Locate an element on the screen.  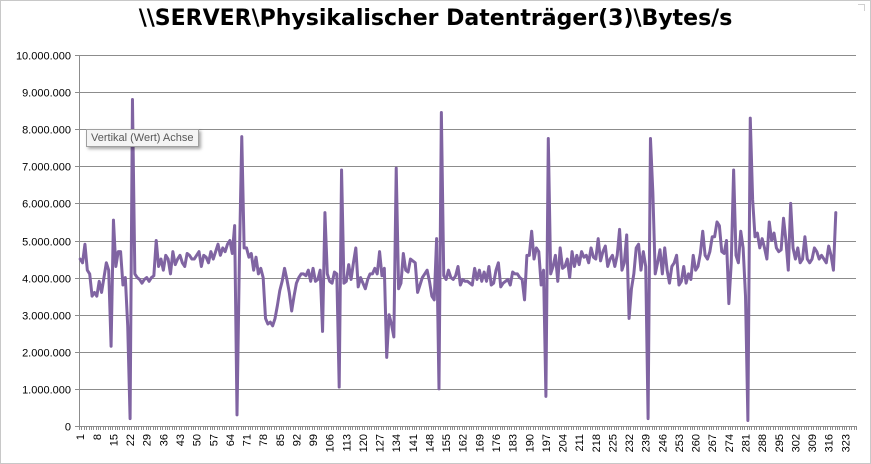
x-tick-label: 22 is located at coordinates (131, 440).